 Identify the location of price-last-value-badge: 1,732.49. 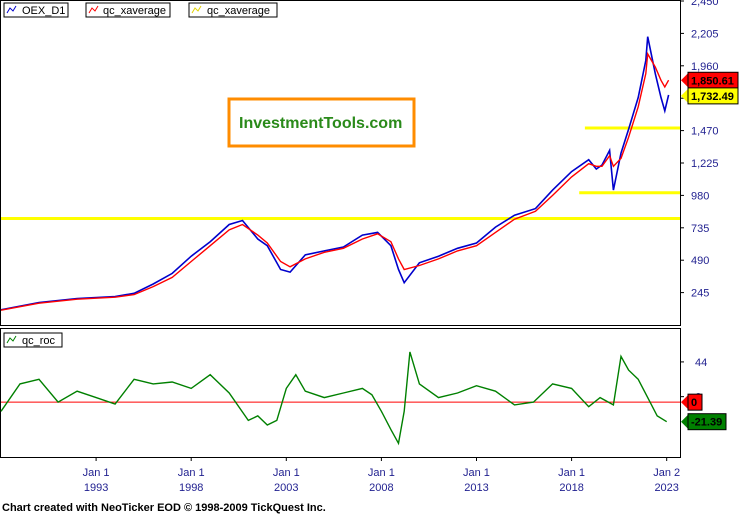
(710, 96).